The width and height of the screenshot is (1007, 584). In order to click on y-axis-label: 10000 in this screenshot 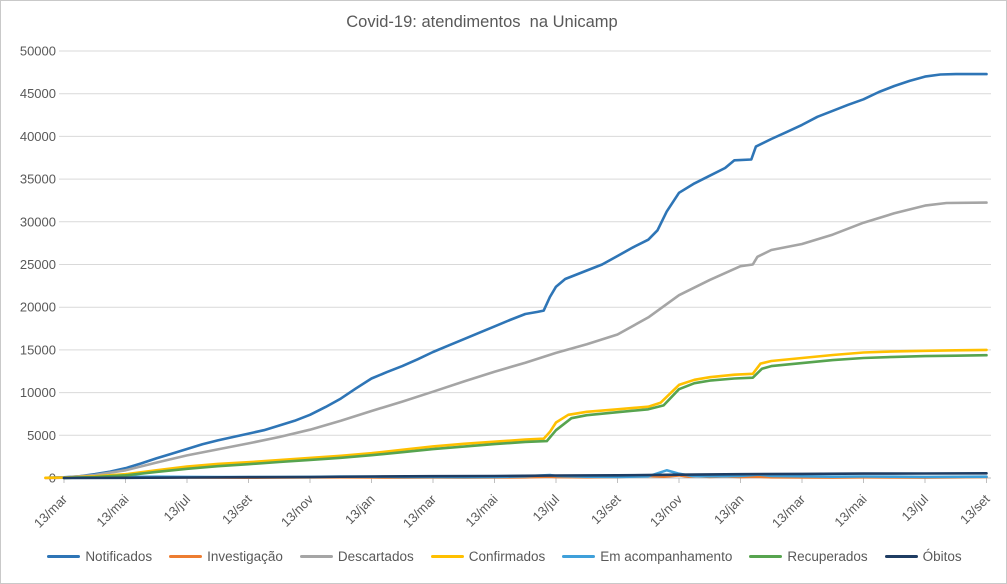, I will do `click(38, 392)`.